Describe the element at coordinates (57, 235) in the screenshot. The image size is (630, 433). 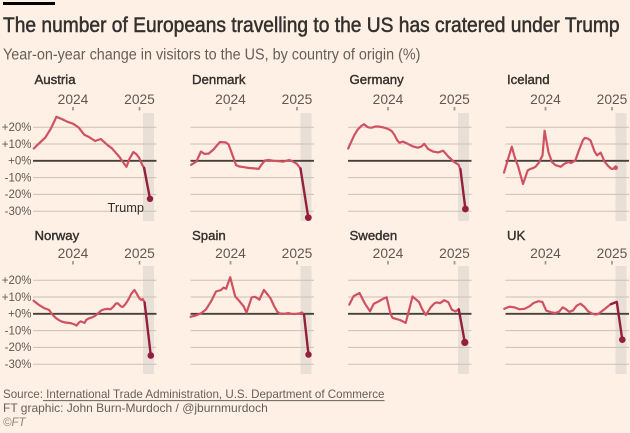
I see `svg-text: Norway` at that location.